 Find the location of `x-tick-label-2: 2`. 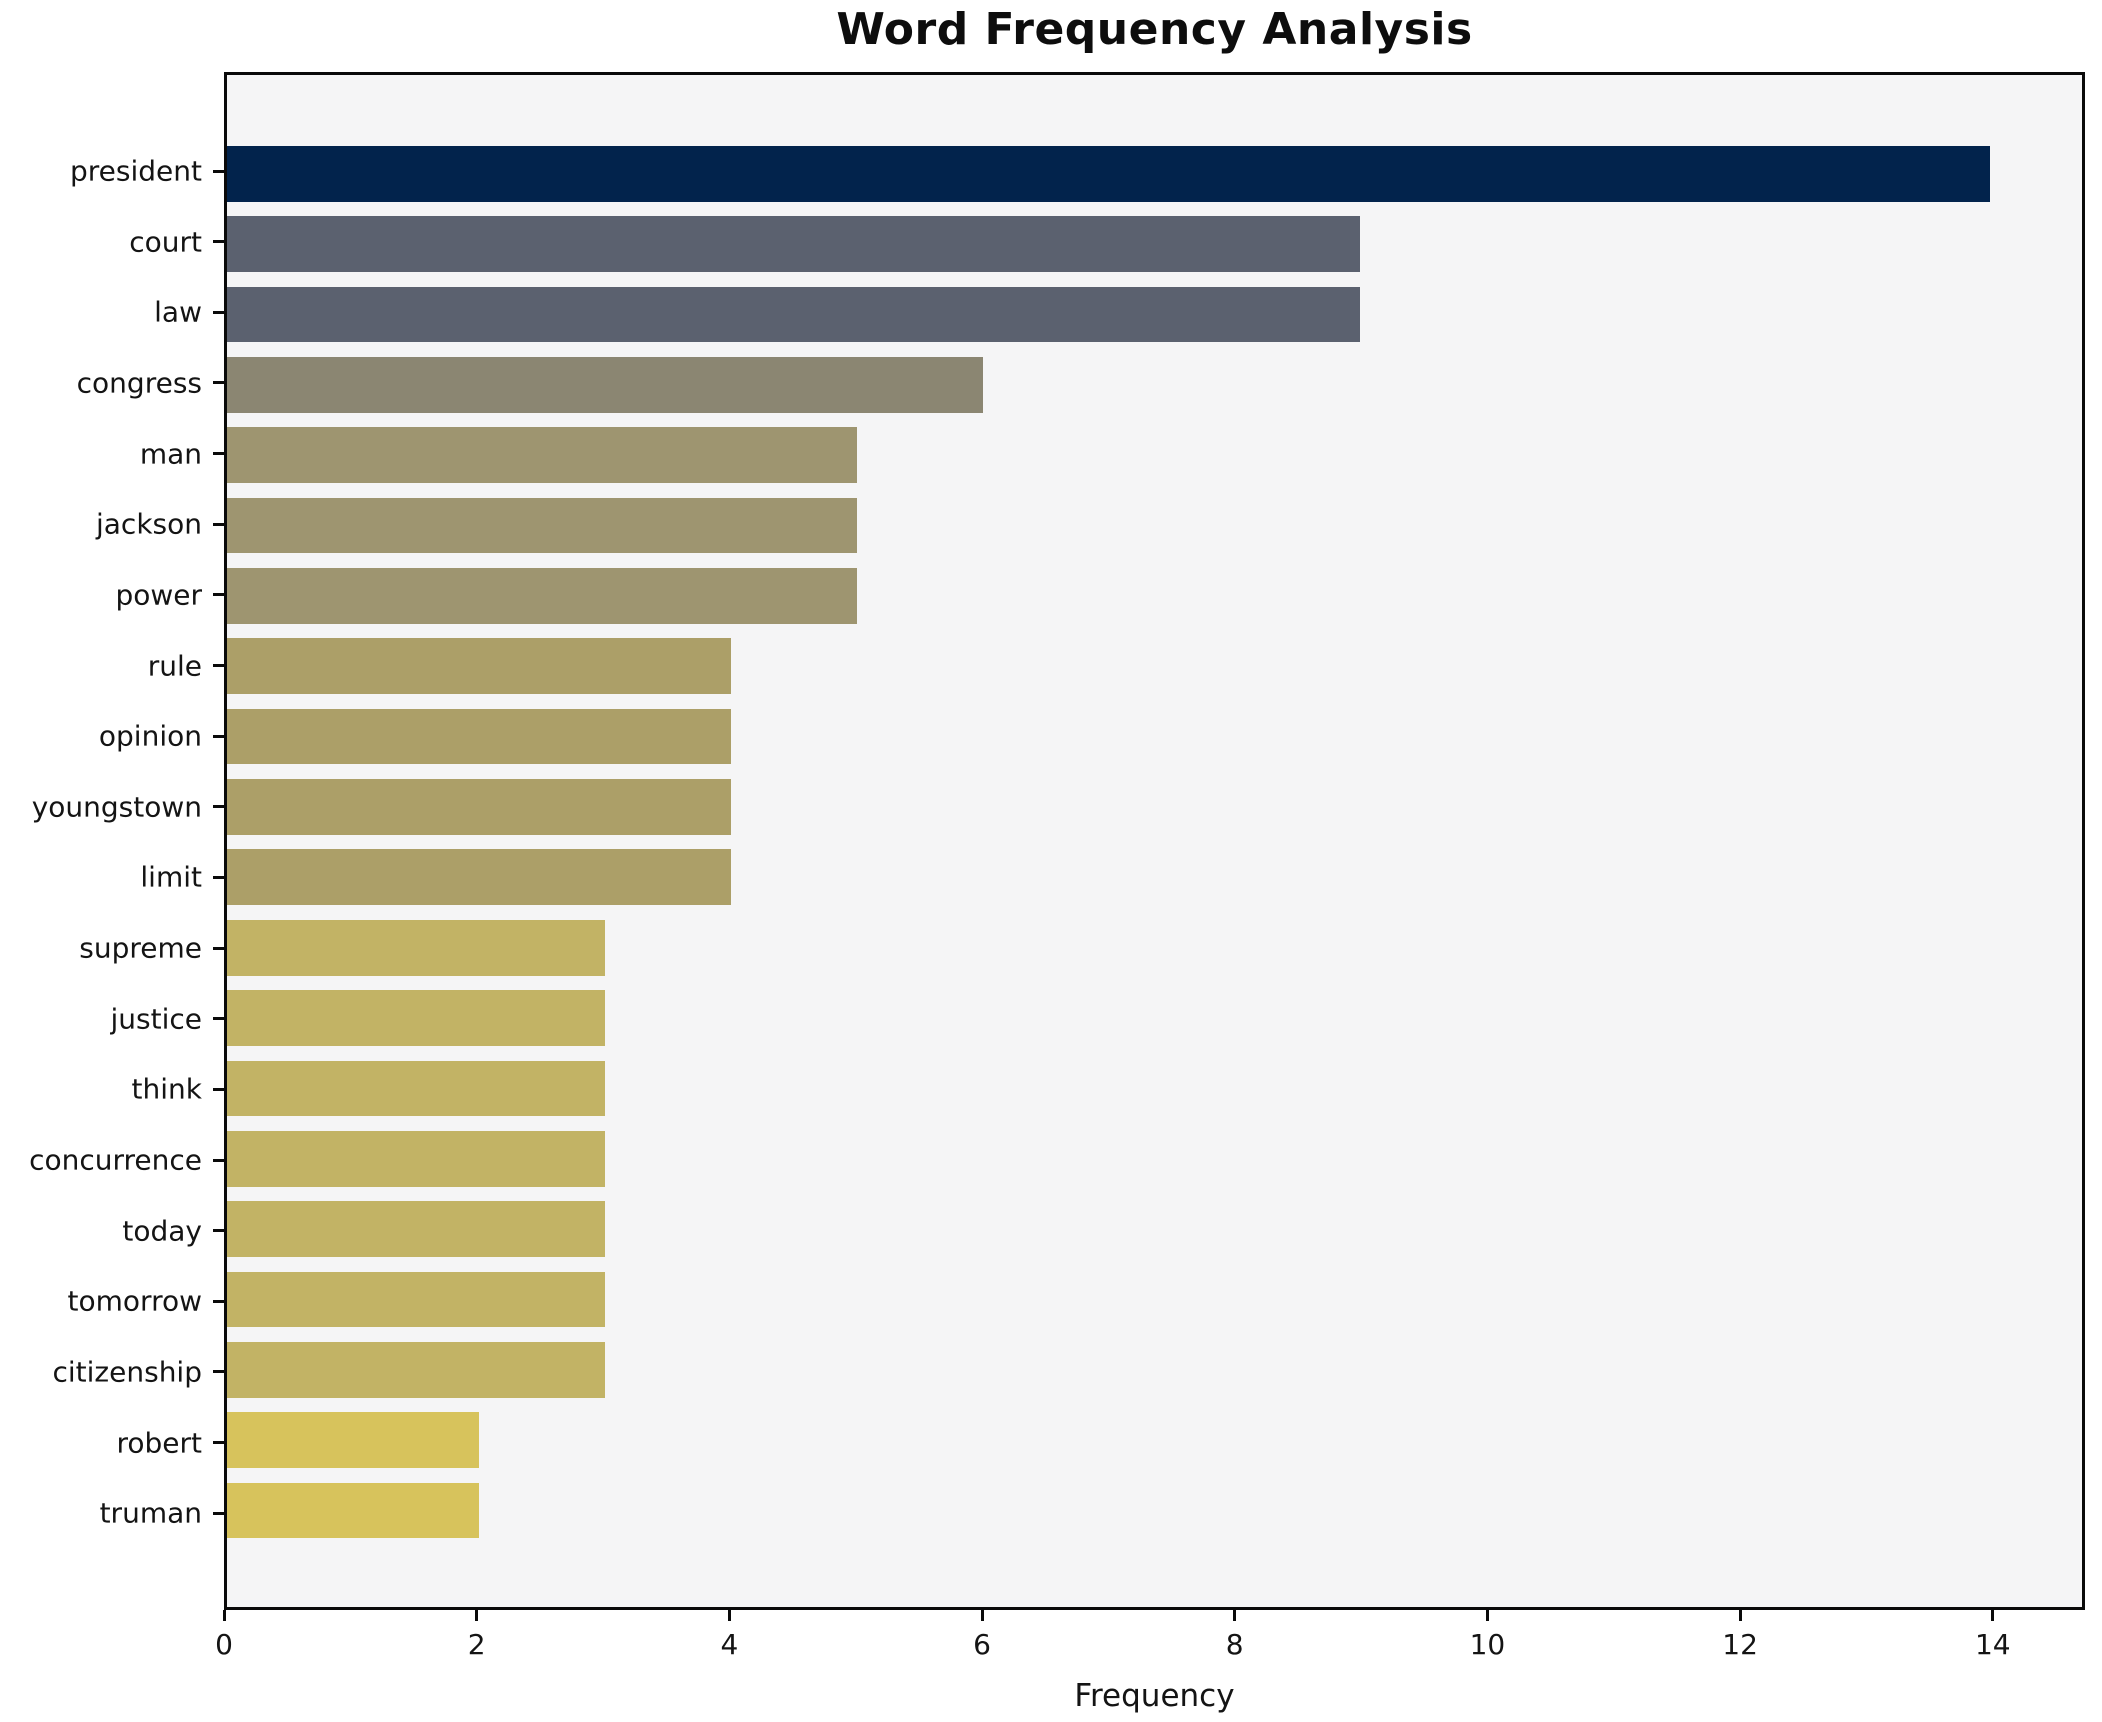

x-tick-label-2: 2 is located at coordinates (476, 1644).